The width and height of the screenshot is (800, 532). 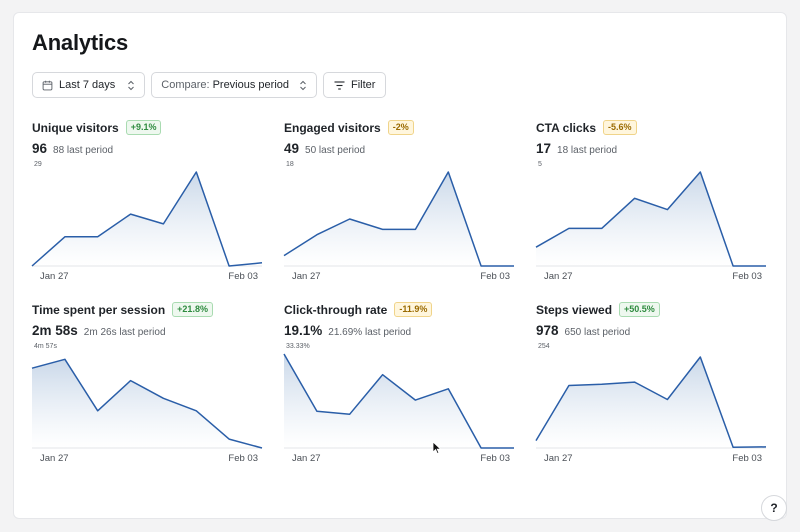 What do you see at coordinates (47, 85) in the screenshot?
I see `calendar-icon` at bounding box center [47, 85].